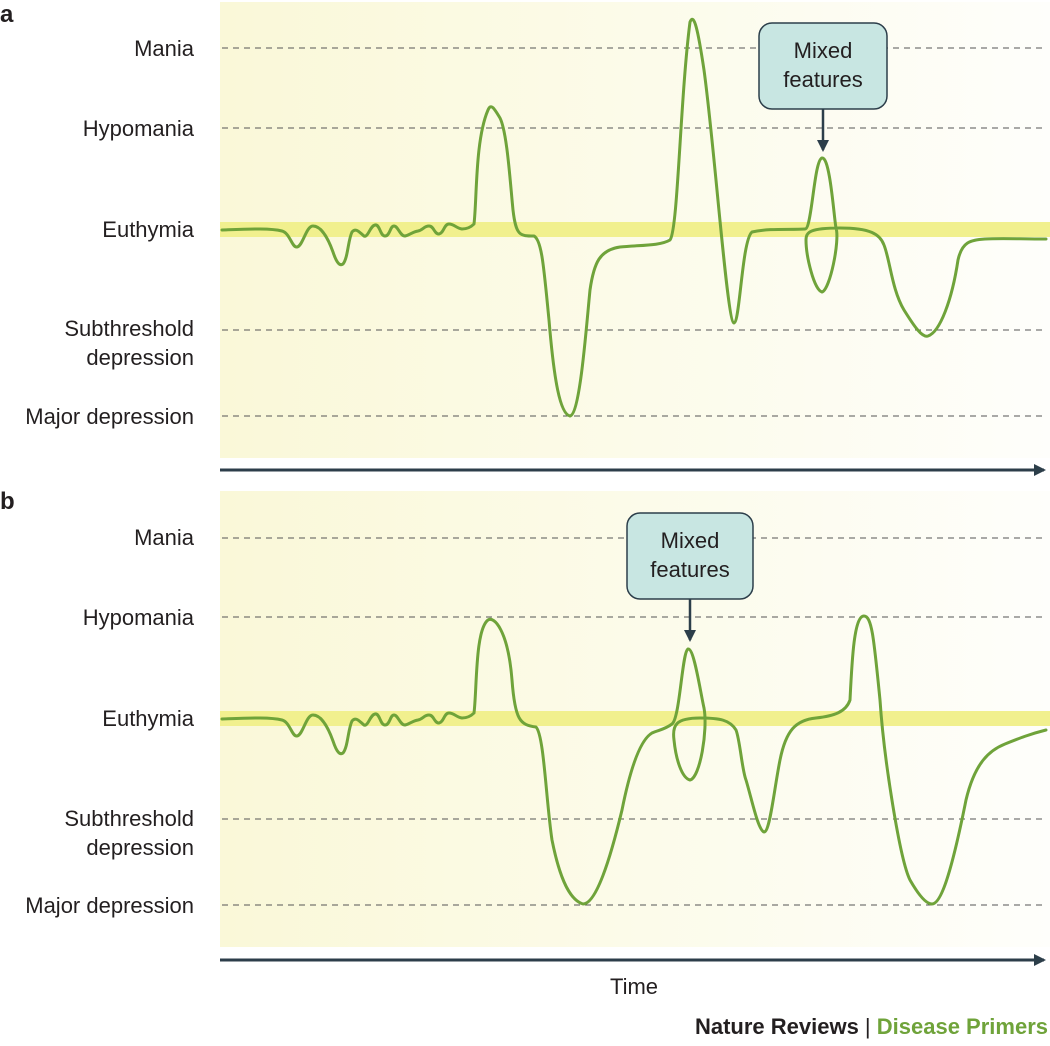  What do you see at coordinates (7, 501) in the screenshot?
I see `panel-b-label: b` at bounding box center [7, 501].